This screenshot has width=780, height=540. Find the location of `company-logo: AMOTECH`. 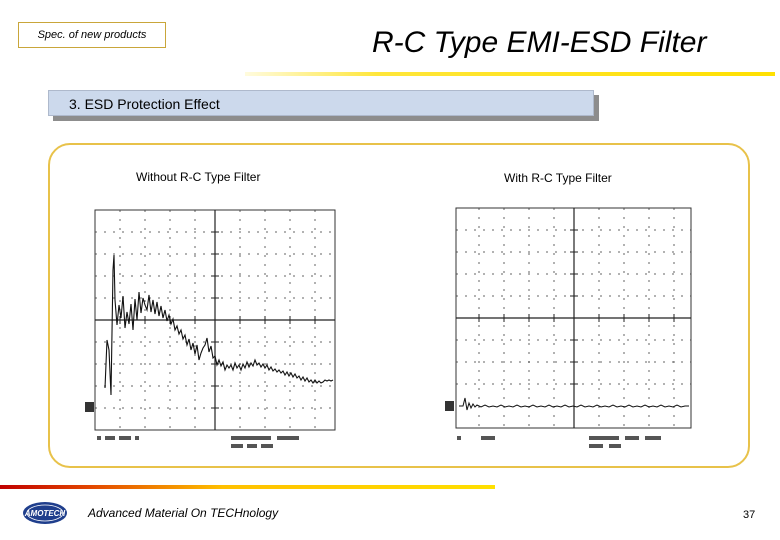

company-logo: AMOTECH is located at coordinates (45, 513).